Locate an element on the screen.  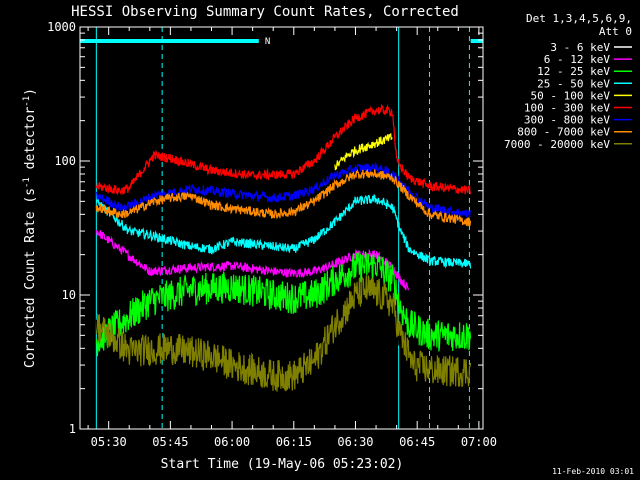
y-axis-label-mid: detector is located at coordinates (30, 142).